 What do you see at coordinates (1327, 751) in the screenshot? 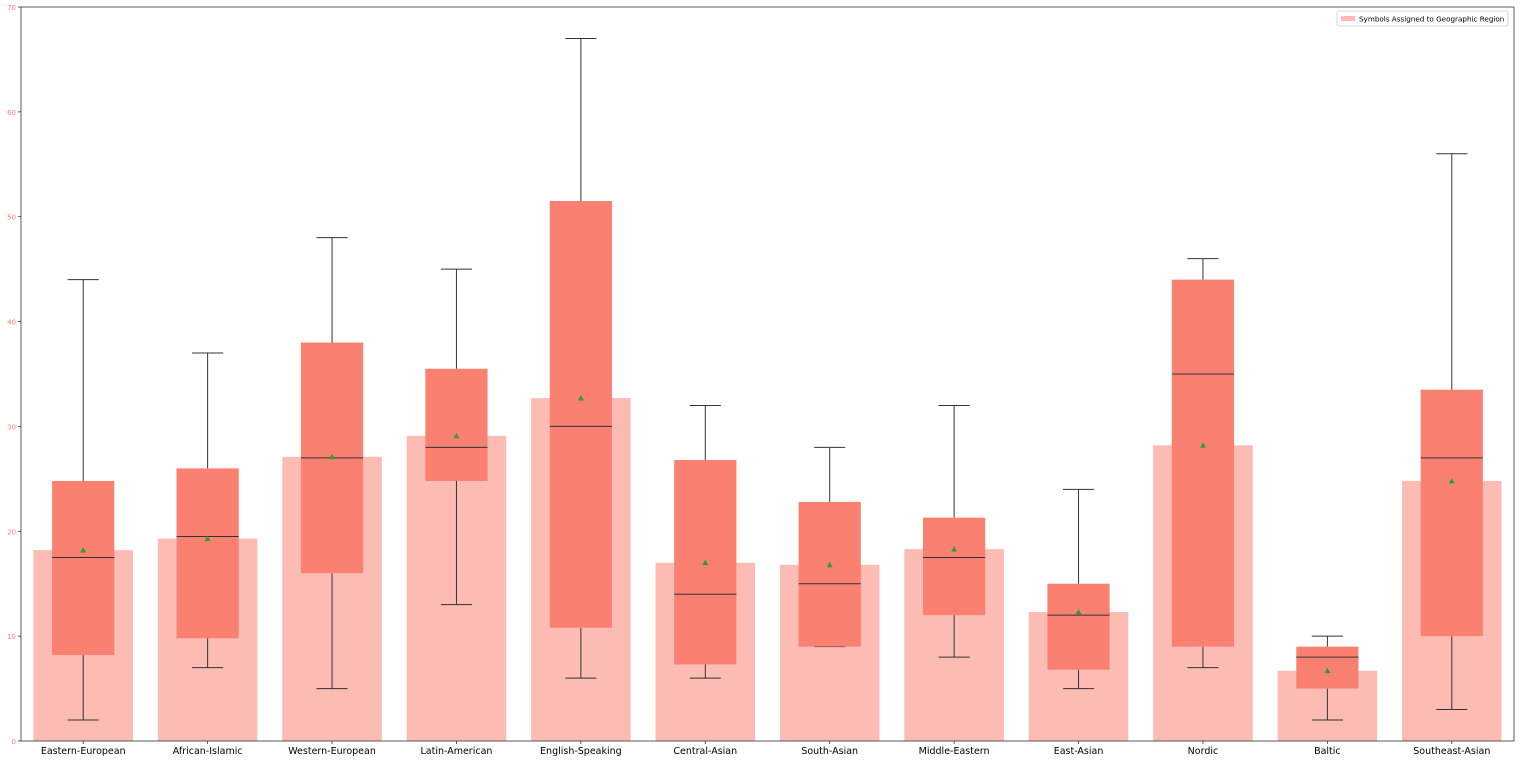
I see `x-tick-label: Baltic` at bounding box center [1327, 751].